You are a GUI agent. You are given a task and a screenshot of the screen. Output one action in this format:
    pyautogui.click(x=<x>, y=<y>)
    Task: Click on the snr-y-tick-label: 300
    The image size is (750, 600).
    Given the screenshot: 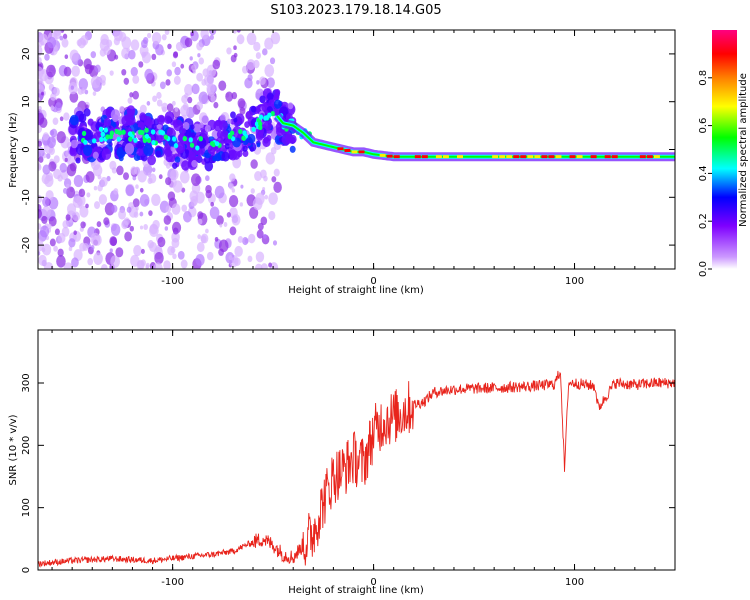 What is the action you would take?
    pyautogui.click(x=26, y=382)
    